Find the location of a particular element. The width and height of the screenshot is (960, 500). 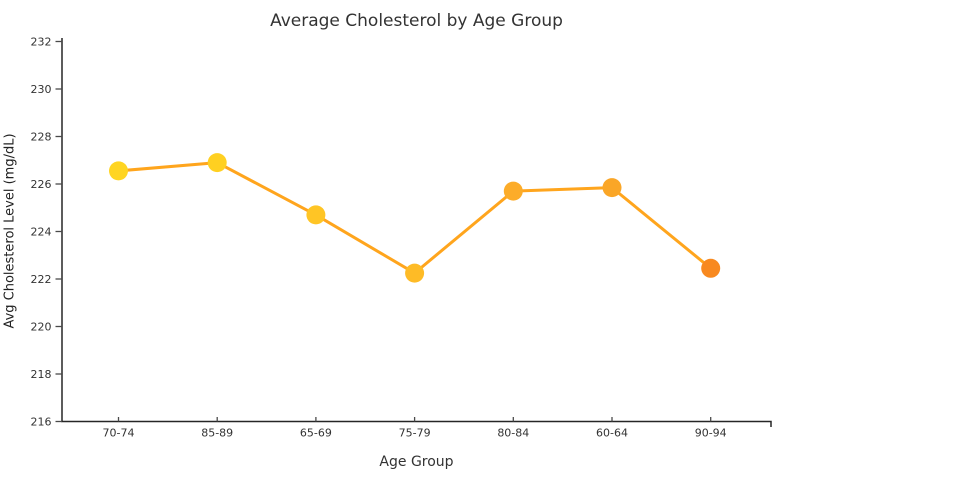

y-tick-label: 222 is located at coordinates (41, 279).